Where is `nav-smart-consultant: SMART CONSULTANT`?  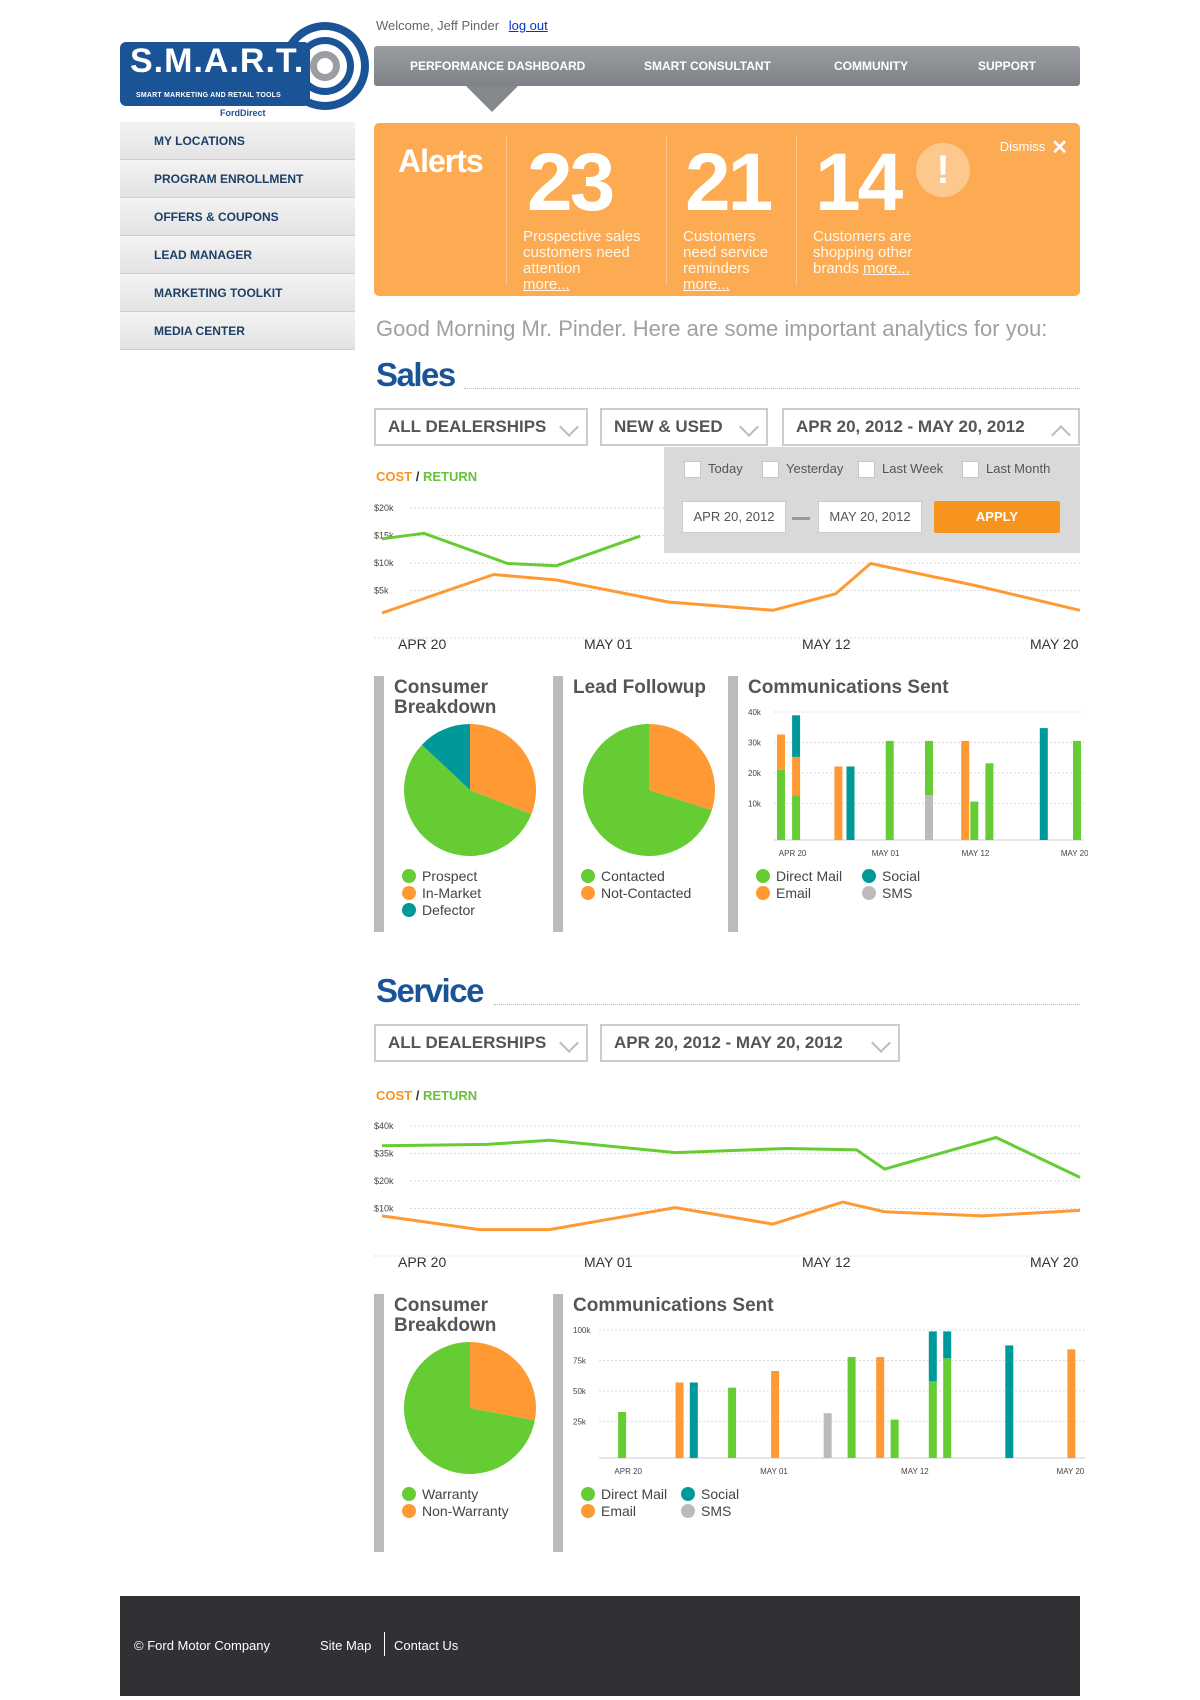
nav-smart-consultant: SMART CONSULTANT is located at coordinates (707, 66).